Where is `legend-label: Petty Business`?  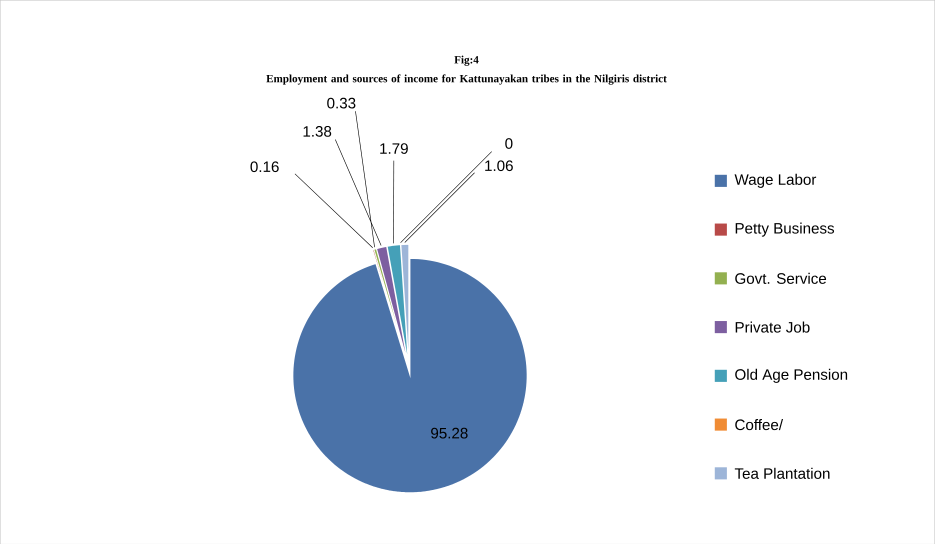 legend-label: Petty Business is located at coordinates (785, 229).